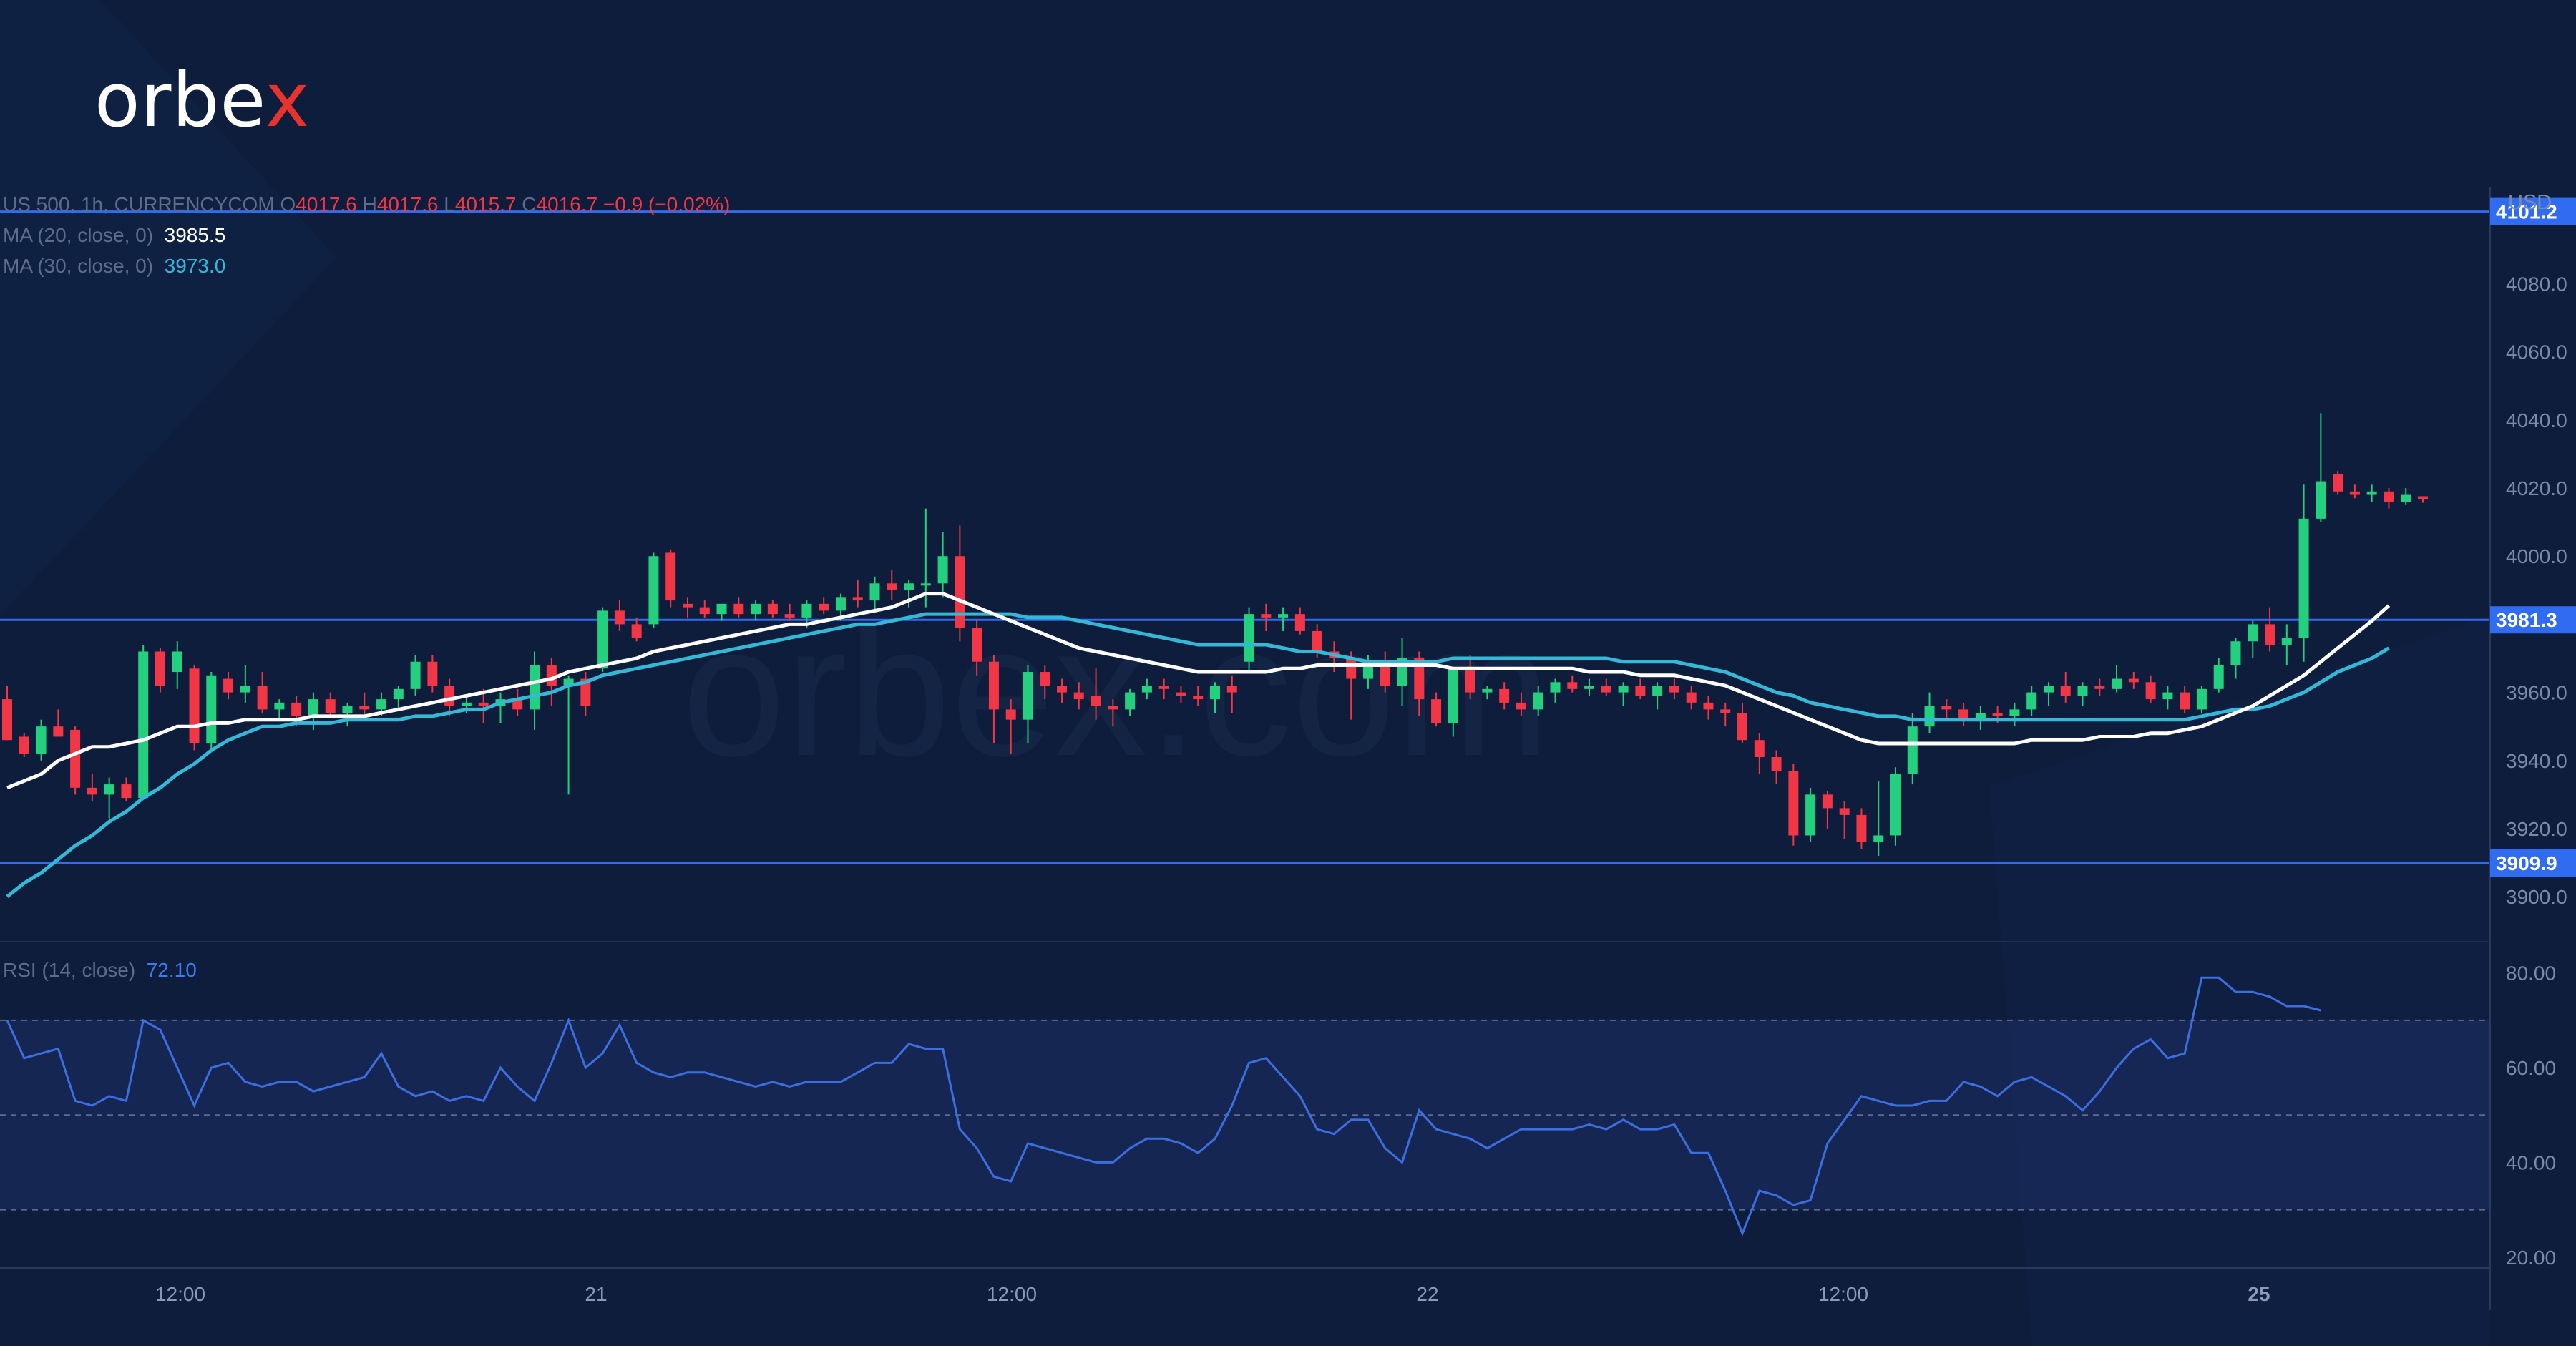 The height and width of the screenshot is (1346, 2576). What do you see at coordinates (100, 970) in the screenshot?
I see `rsi-legend: RSI (14, close) 72.10` at bounding box center [100, 970].